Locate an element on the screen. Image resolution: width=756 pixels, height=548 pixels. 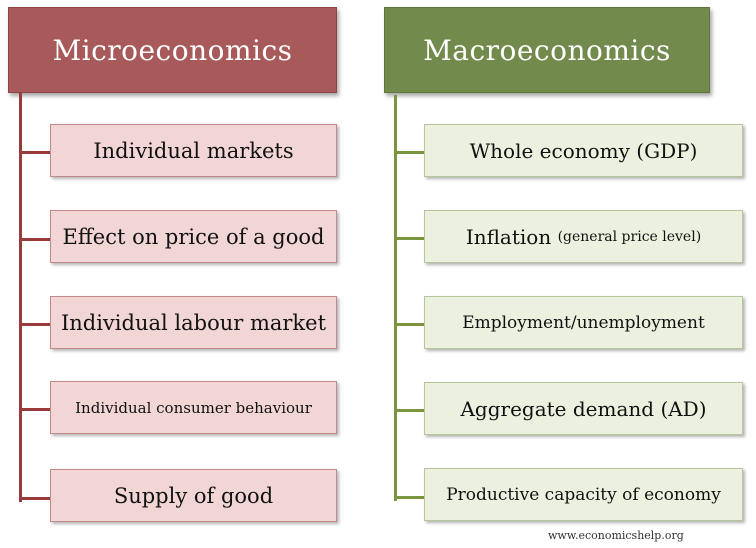
micro-item-label: Individual markets is located at coordinates (193, 150).